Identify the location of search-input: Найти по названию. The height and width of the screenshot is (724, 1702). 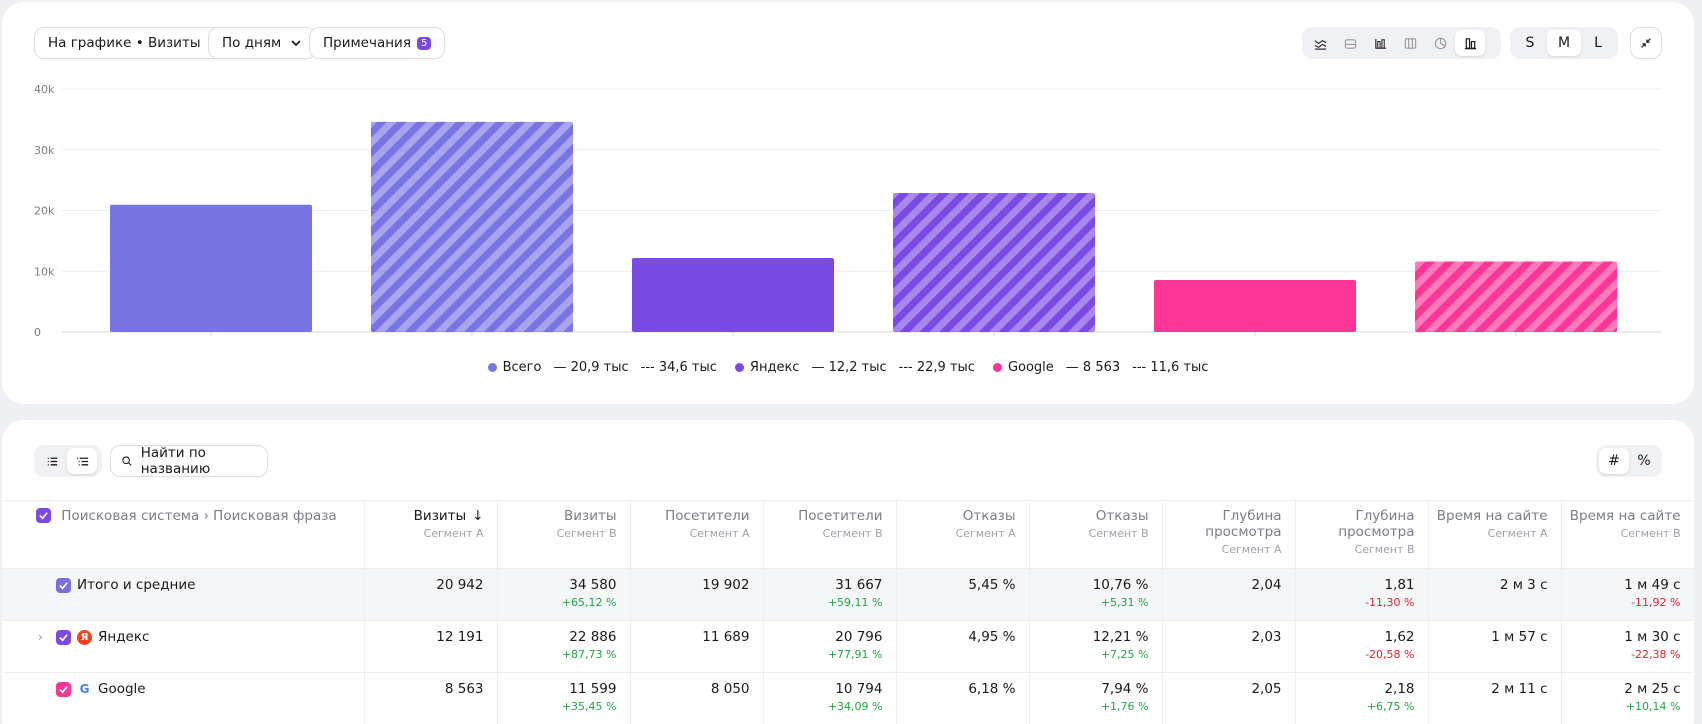
(189, 461).